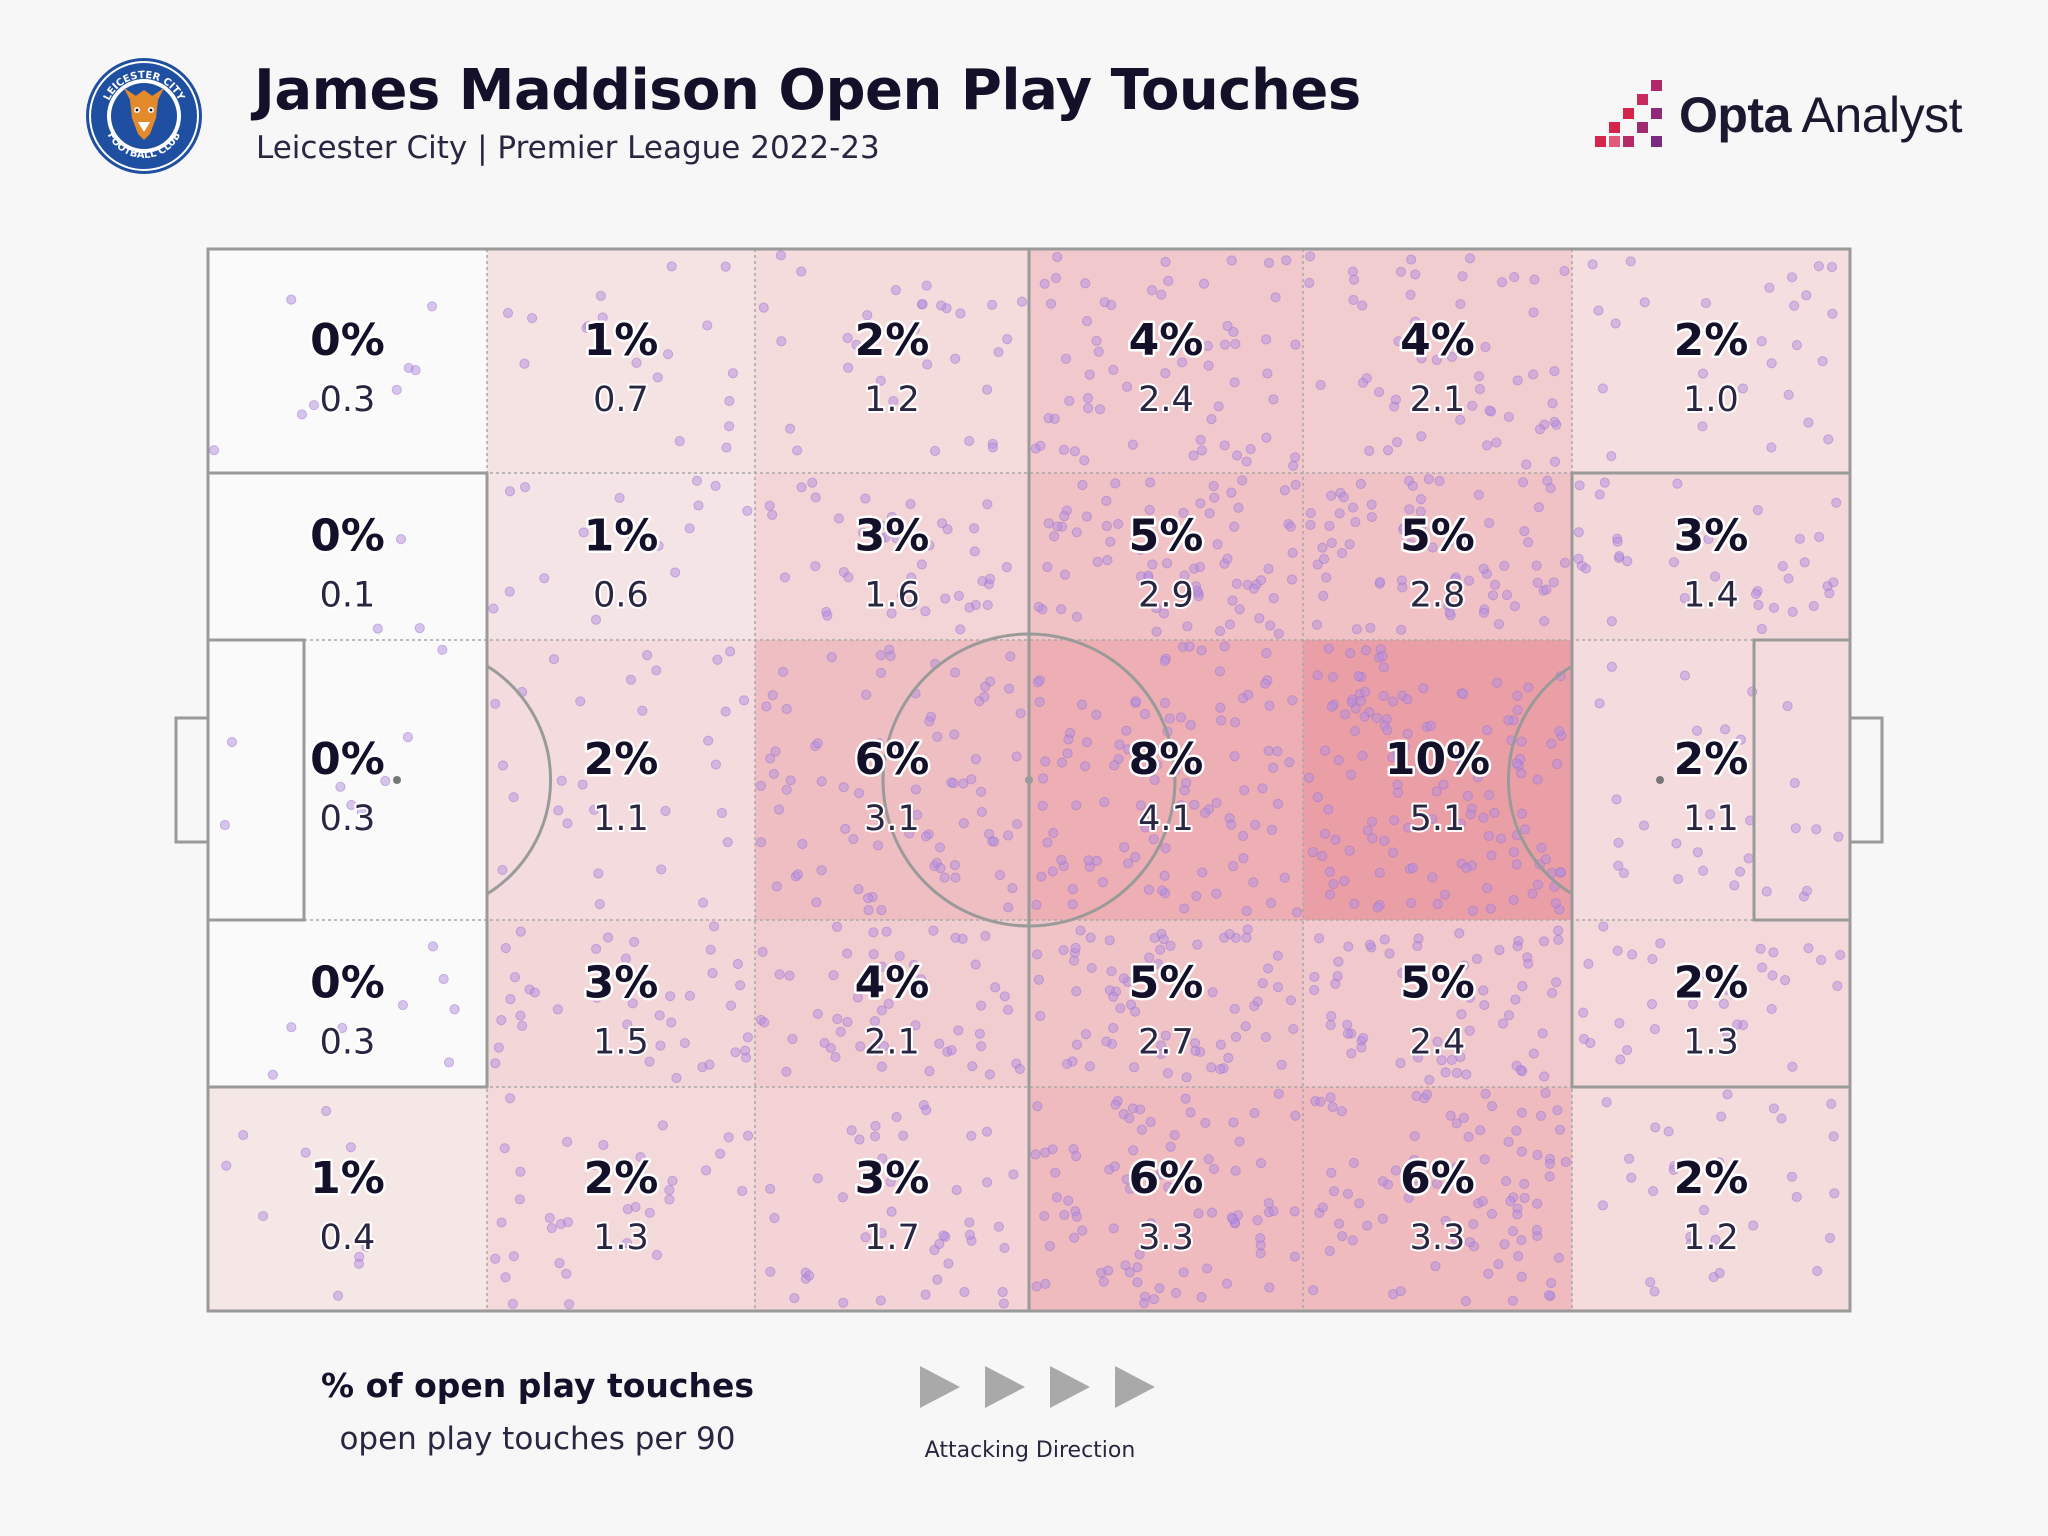  What do you see at coordinates (621, 400) in the screenshot?
I see `cell-per90-value: 0.7` at bounding box center [621, 400].